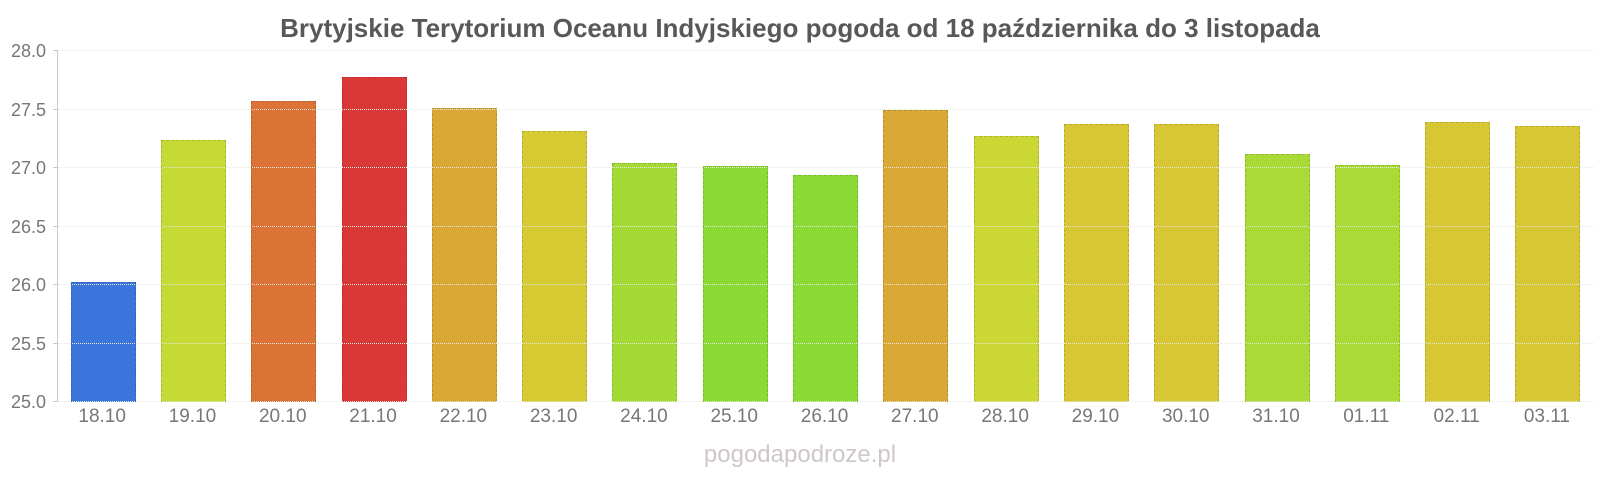 The width and height of the screenshot is (1600, 480). I want to click on bar-01.11, so click(1367, 283).